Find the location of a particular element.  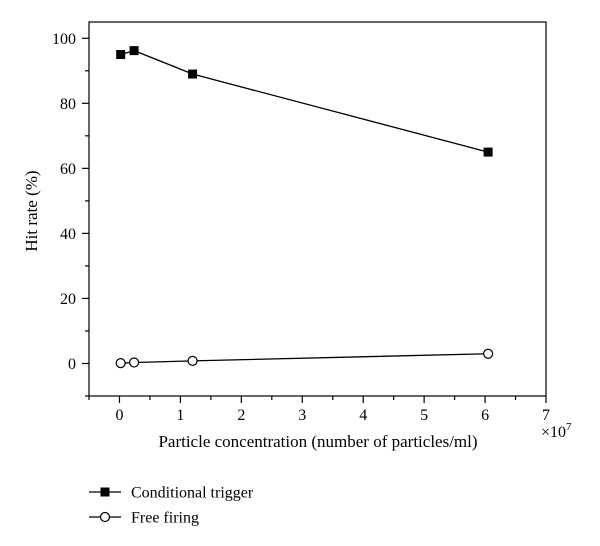

y-tick-label: 60 is located at coordinates (68, 169).